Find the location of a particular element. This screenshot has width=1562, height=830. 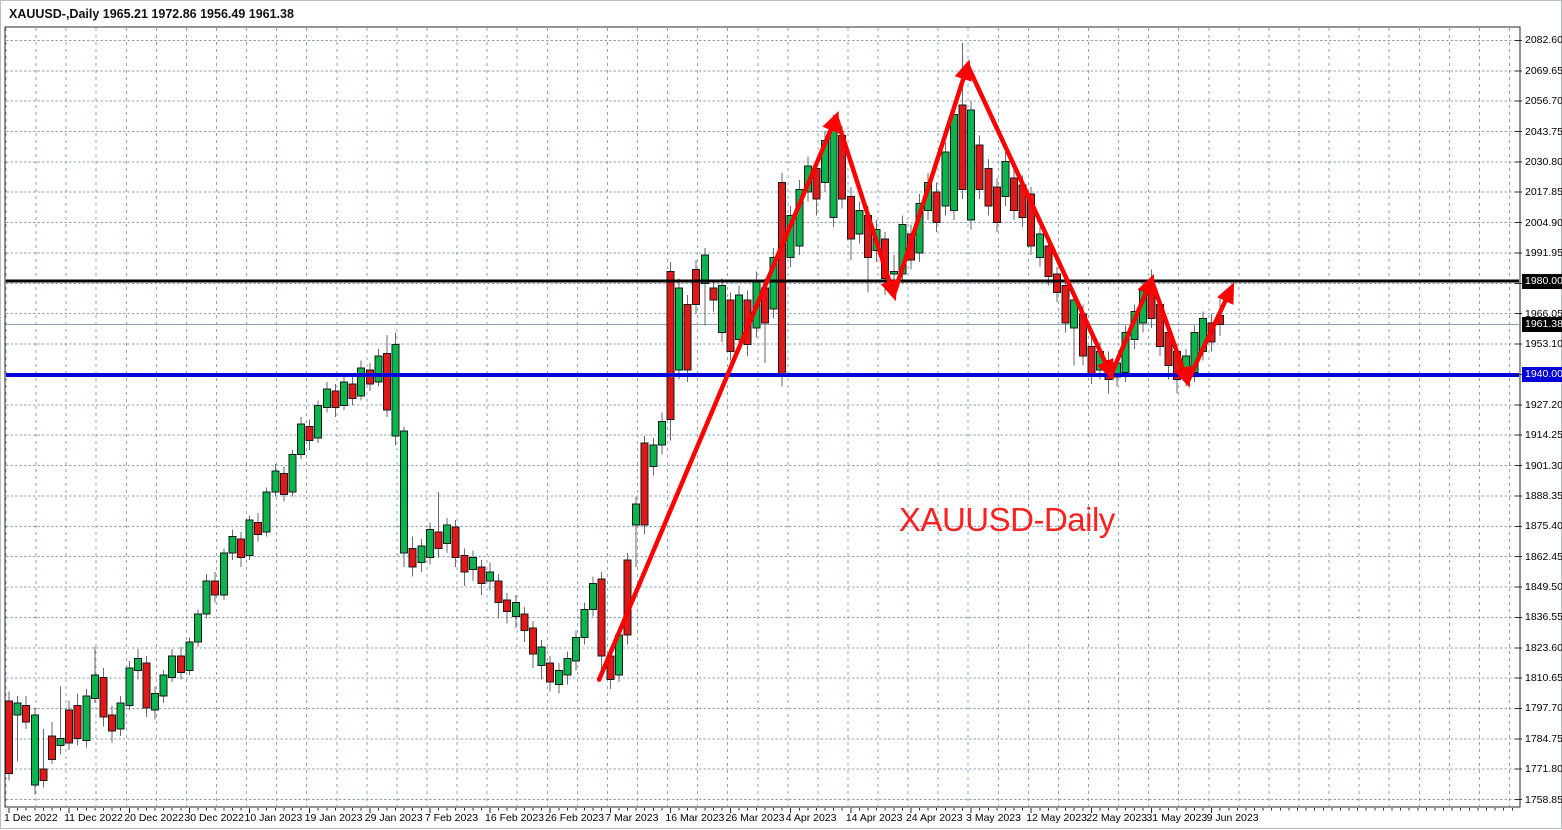

date-tick-label: 22 May 2023 is located at coordinates (1117, 818).